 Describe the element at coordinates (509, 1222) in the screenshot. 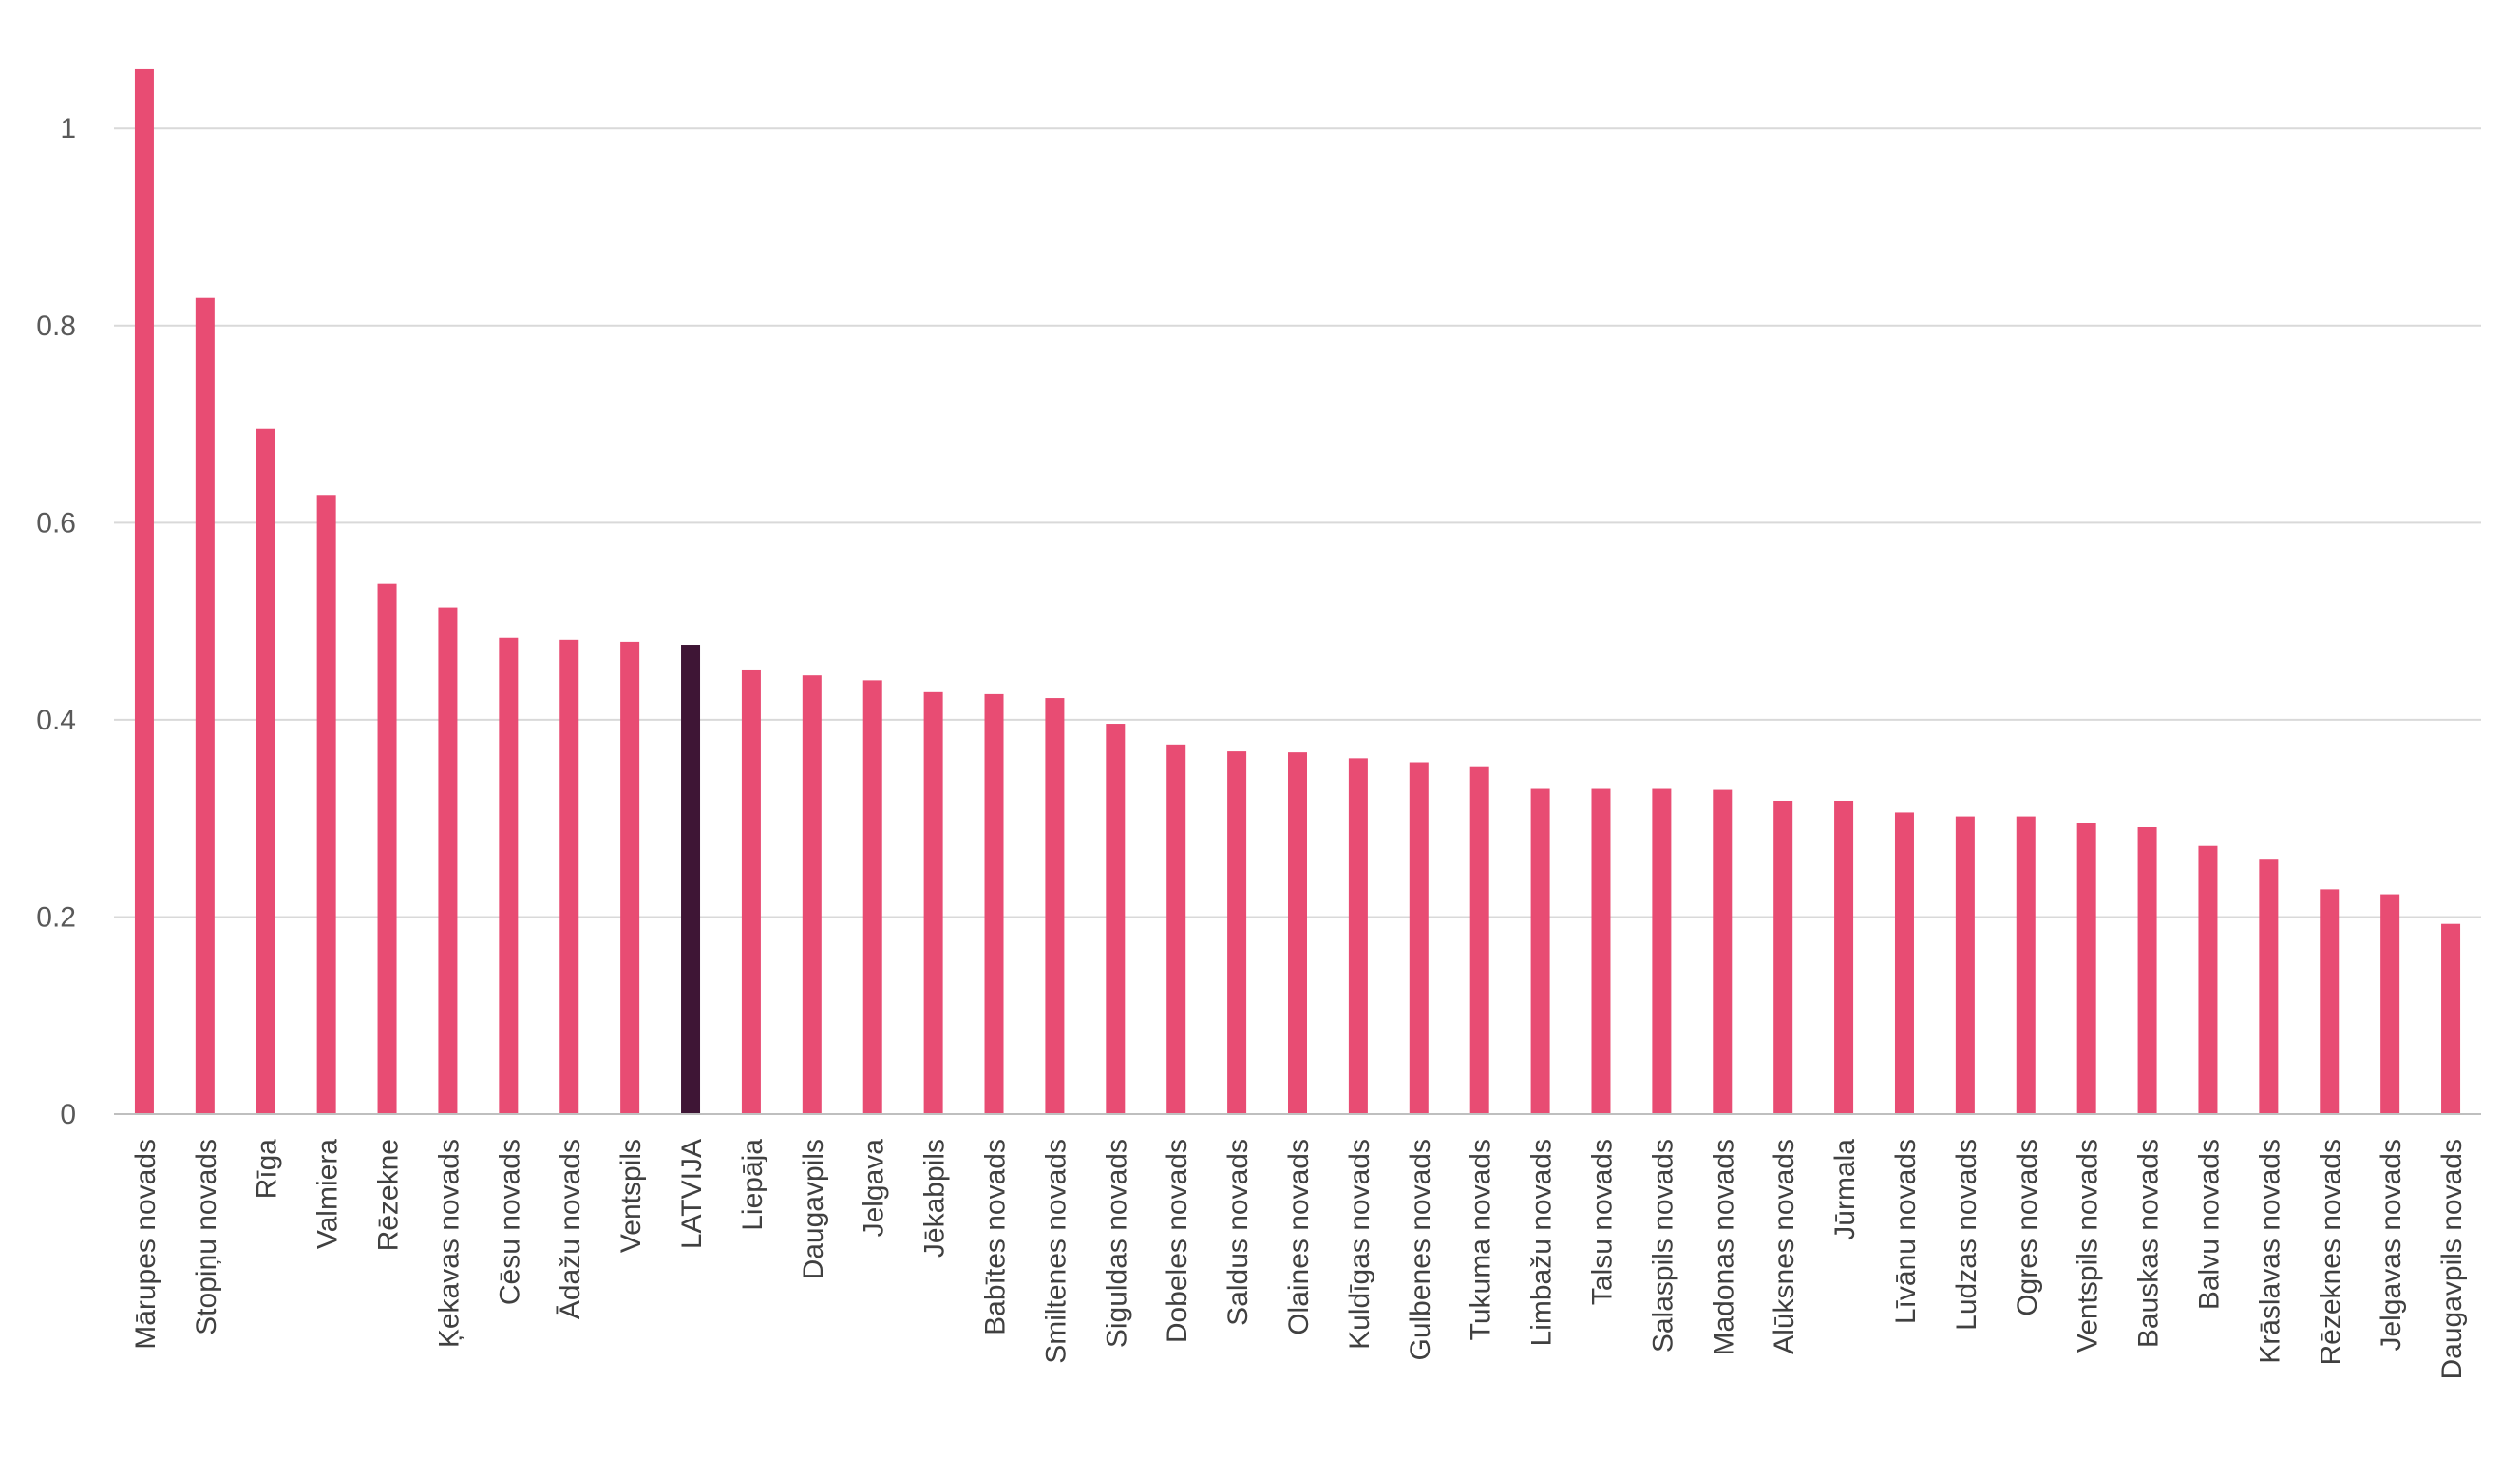

I see `x-tick-label: Cēsu novads` at that location.